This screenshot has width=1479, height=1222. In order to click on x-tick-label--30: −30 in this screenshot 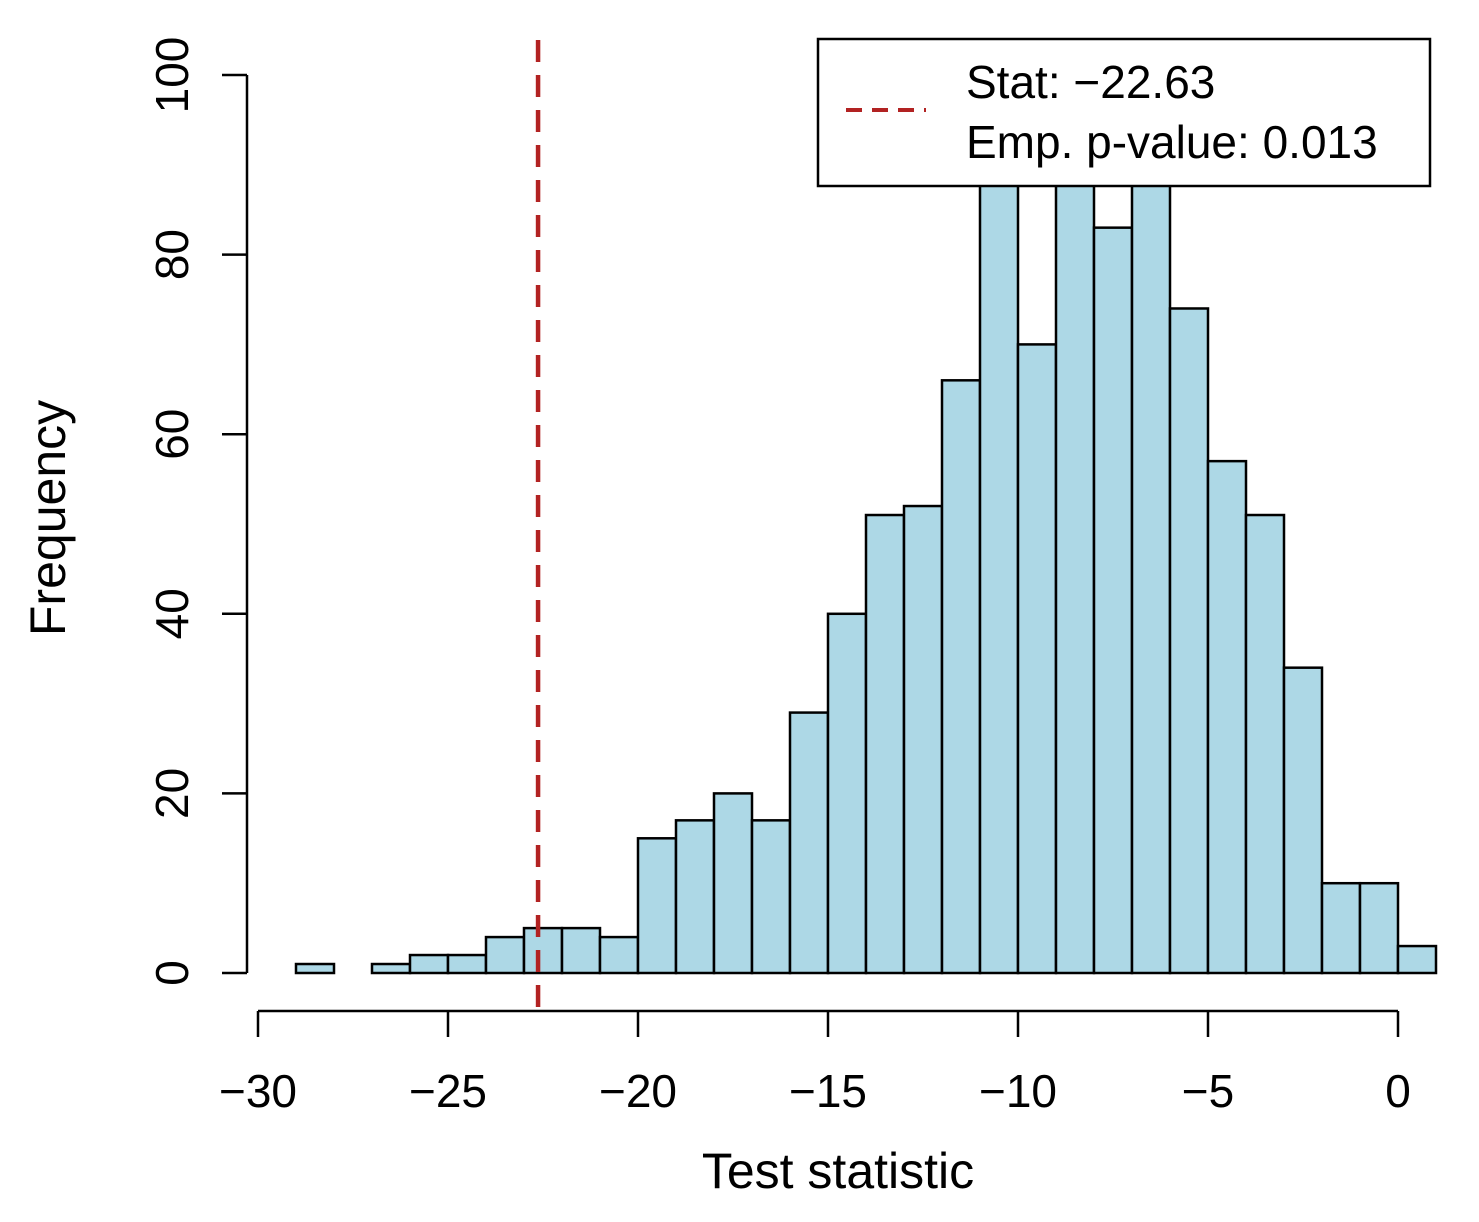, I will do `click(258, 1091)`.